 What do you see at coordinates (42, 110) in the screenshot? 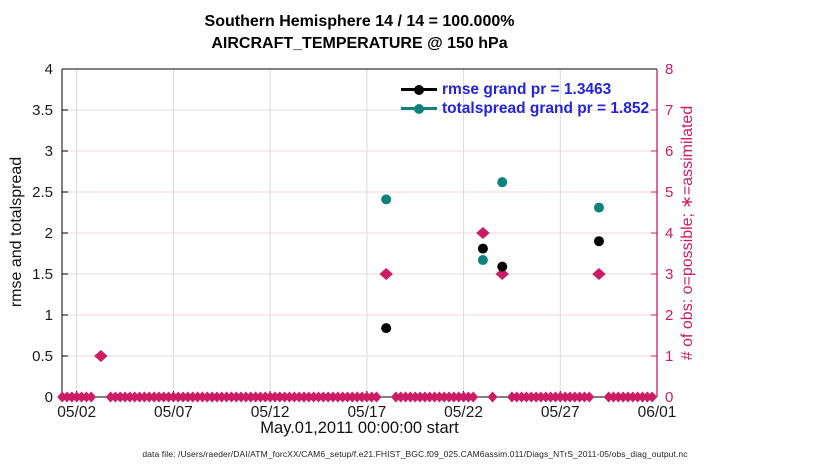
I see `left-tick-label: 3.5` at bounding box center [42, 110].